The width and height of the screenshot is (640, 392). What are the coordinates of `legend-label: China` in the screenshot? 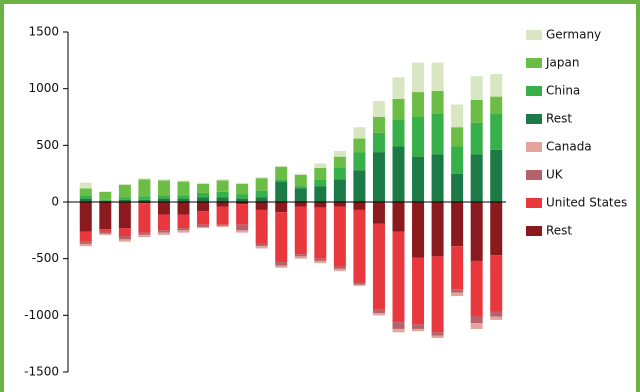 It's located at (563, 91).